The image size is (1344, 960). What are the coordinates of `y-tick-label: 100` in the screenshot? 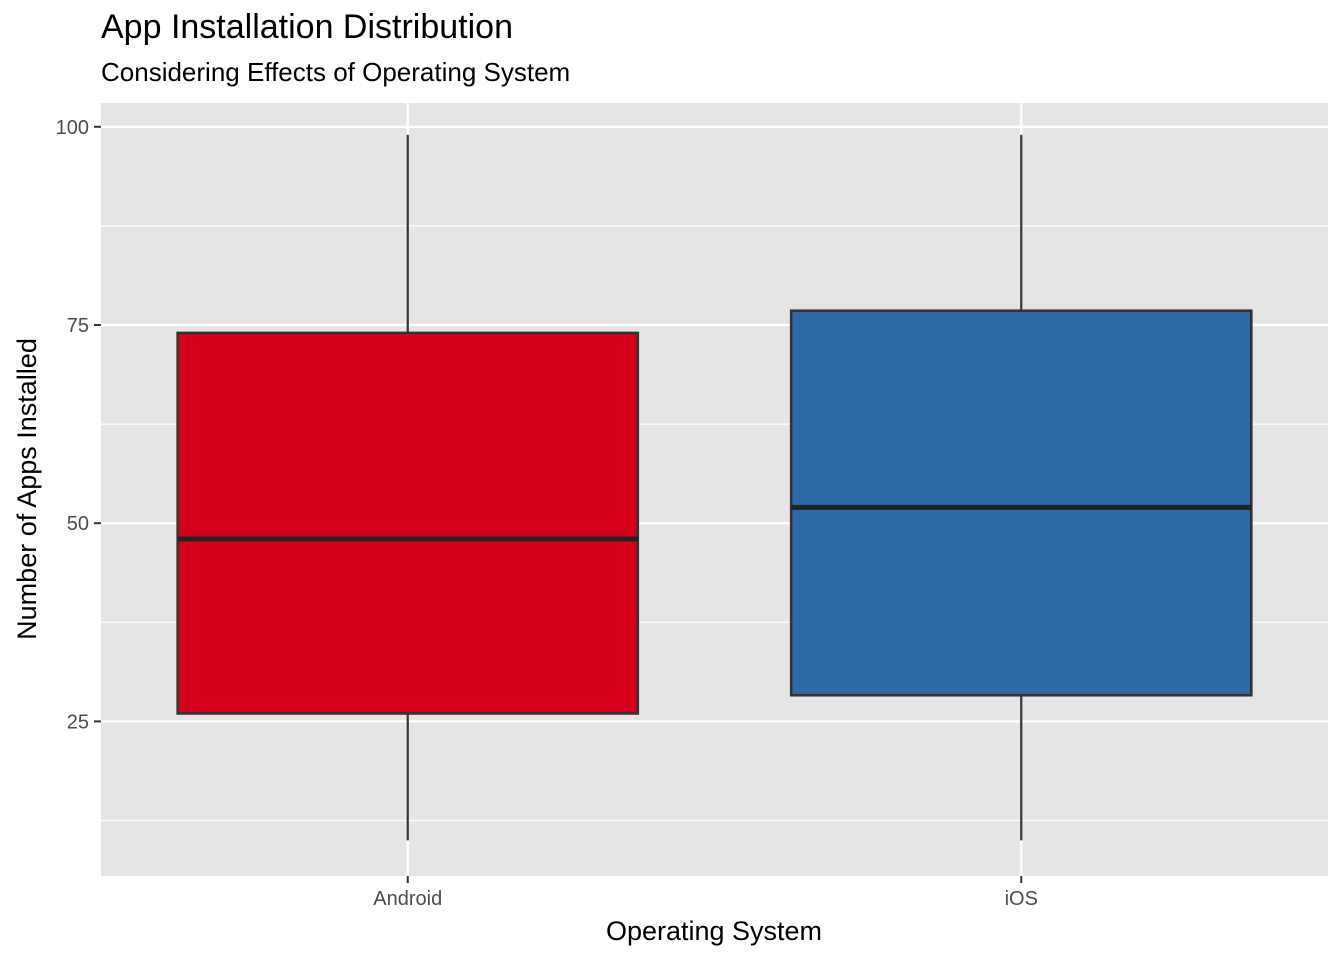 It's located at (72, 128).